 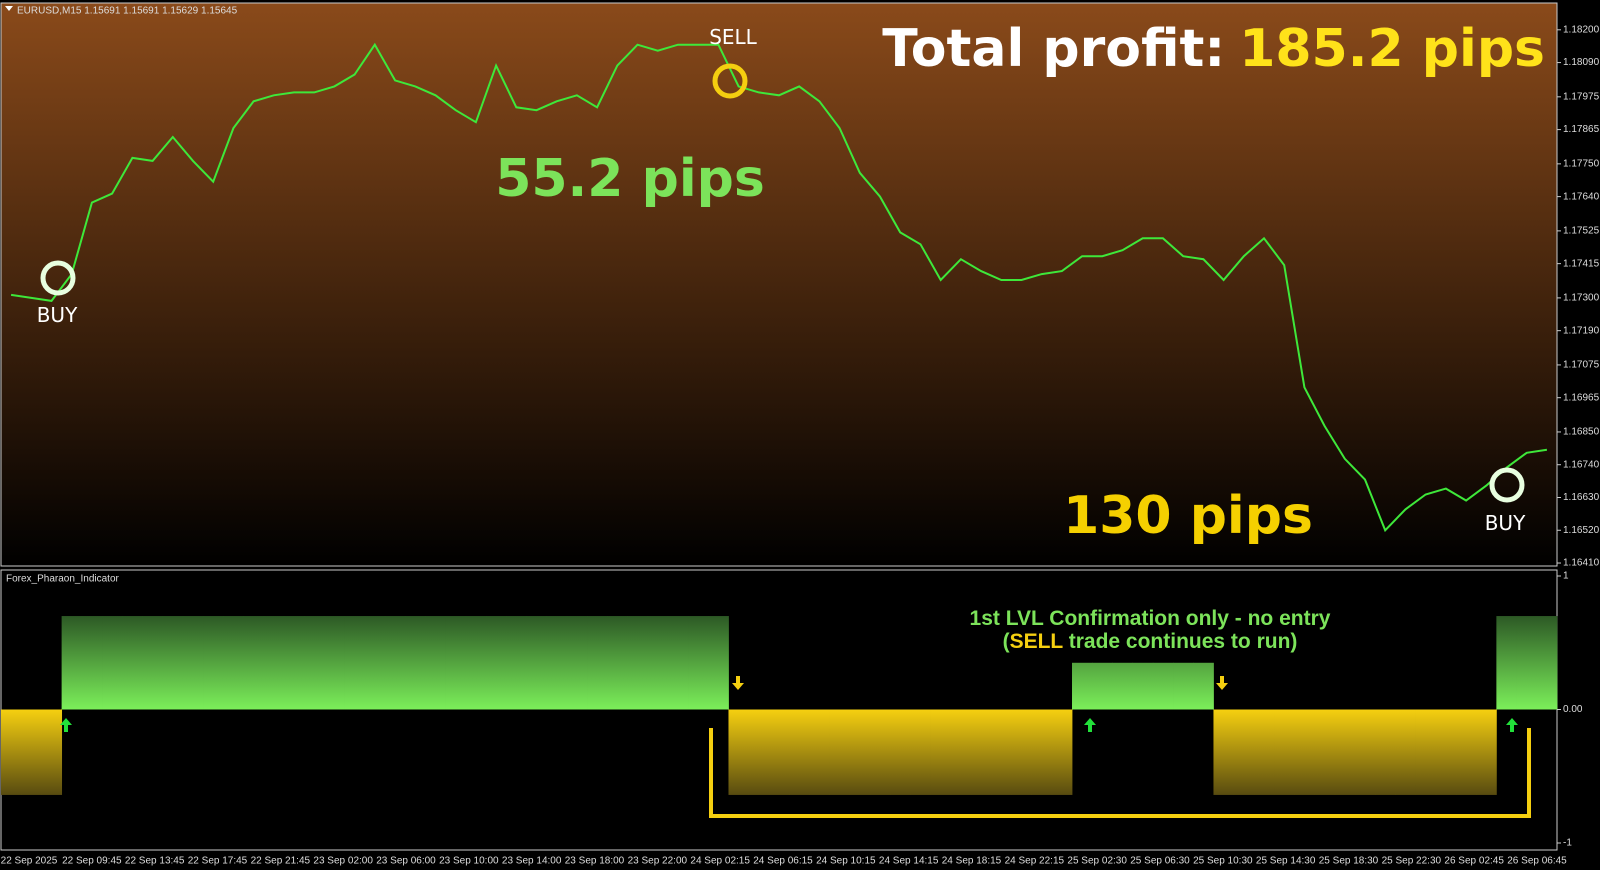 I want to click on x-tick-label: 22 Sep 2025, so click(x=29, y=861).